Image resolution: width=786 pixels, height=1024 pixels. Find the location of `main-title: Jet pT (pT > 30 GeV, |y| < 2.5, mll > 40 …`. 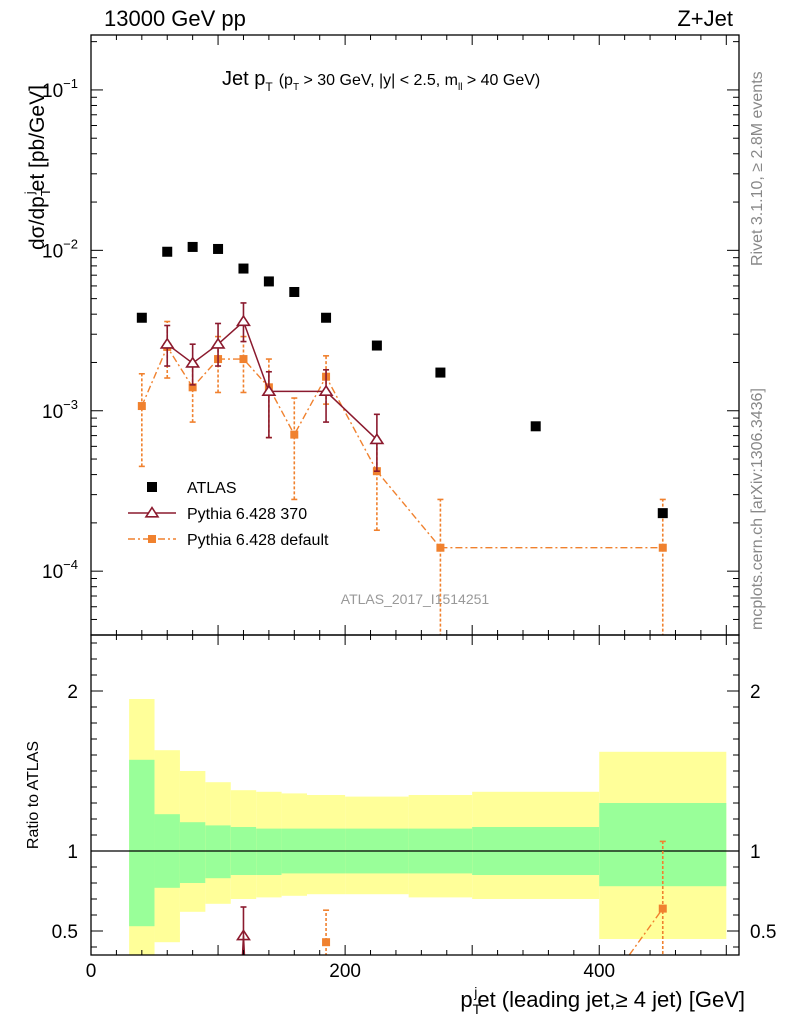

main-title: Jet pT (pT > 30 GeV, |y| < 2.5, mll > 40 … is located at coordinates (381, 81).